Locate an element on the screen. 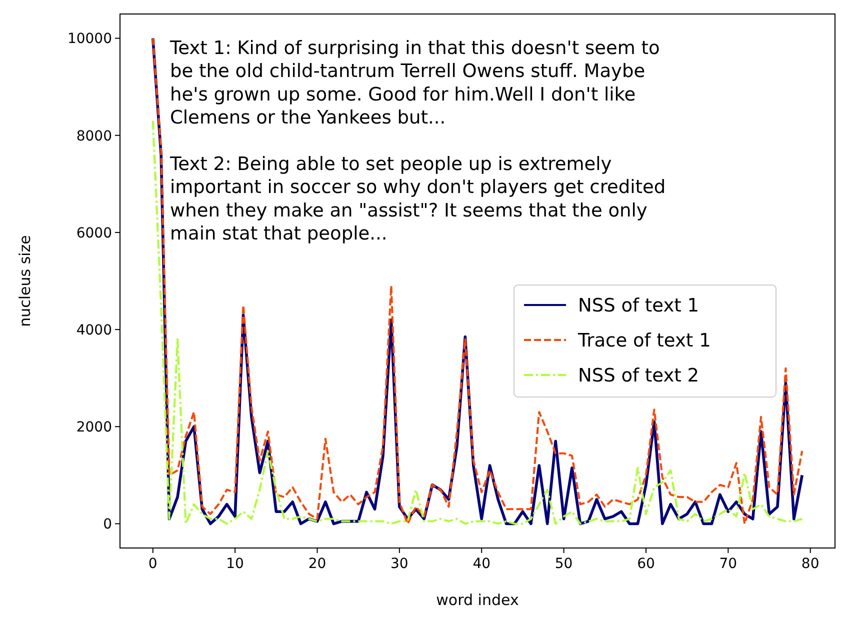  x-tick-label: 70 is located at coordinates (728, 564).